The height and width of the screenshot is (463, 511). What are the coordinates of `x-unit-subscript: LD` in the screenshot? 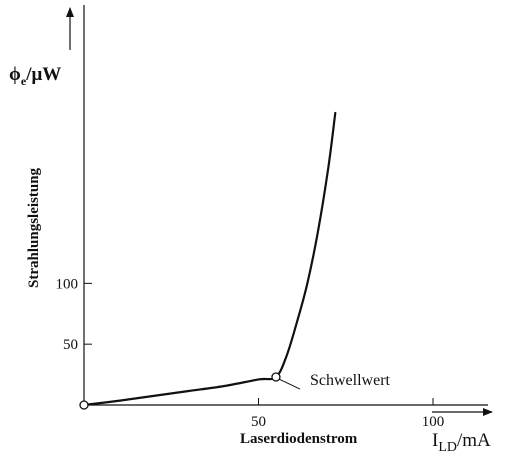 It's located at (447, 447).